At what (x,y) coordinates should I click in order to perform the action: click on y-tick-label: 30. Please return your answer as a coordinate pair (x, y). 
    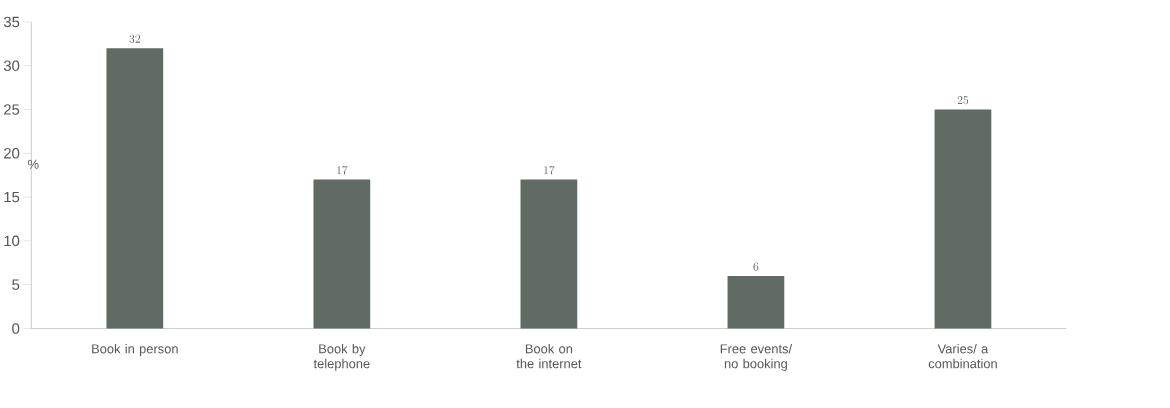
    Looking at the image, I should click on (11, 65).